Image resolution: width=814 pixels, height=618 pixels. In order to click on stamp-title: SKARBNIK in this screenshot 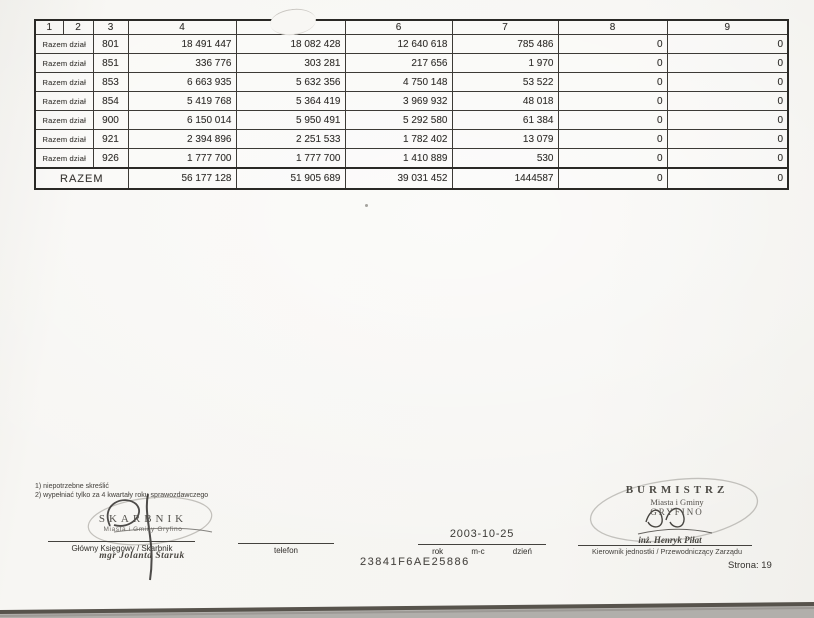, I will do `click(143, 519)`.